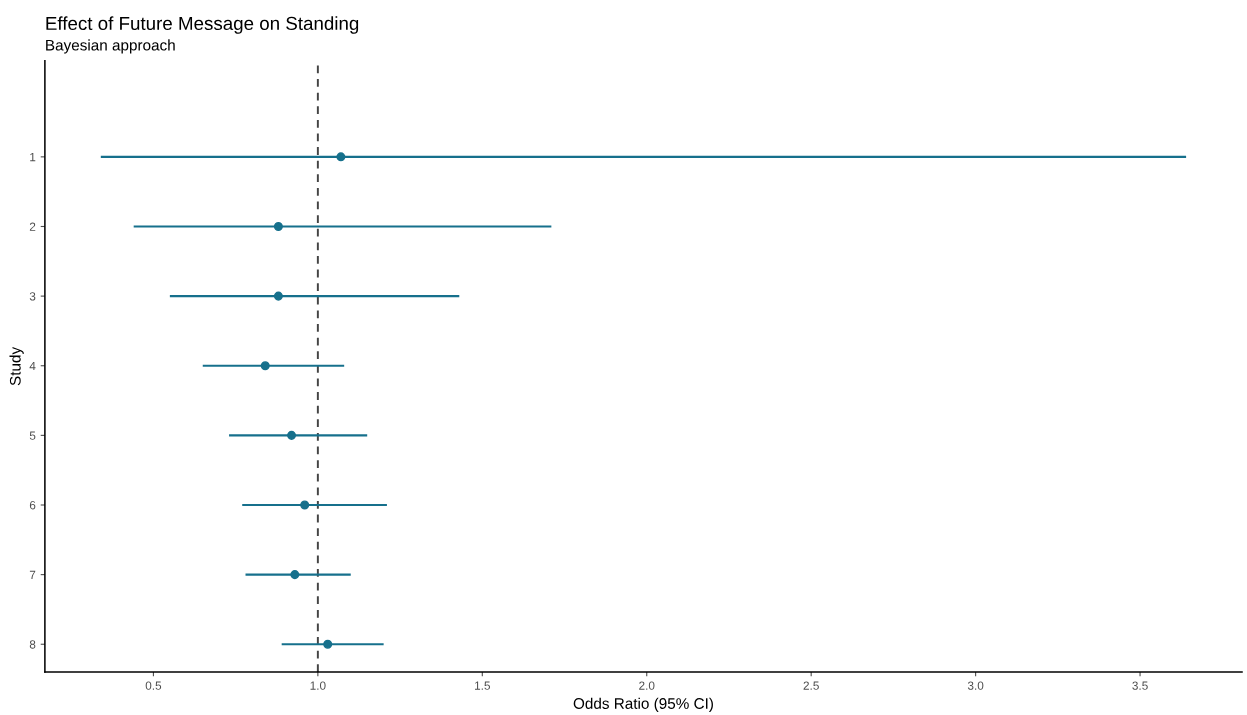 The height and width of the screenshot is (715, 1247). I want to click on y-tick-label: 5, so click(32, 435).